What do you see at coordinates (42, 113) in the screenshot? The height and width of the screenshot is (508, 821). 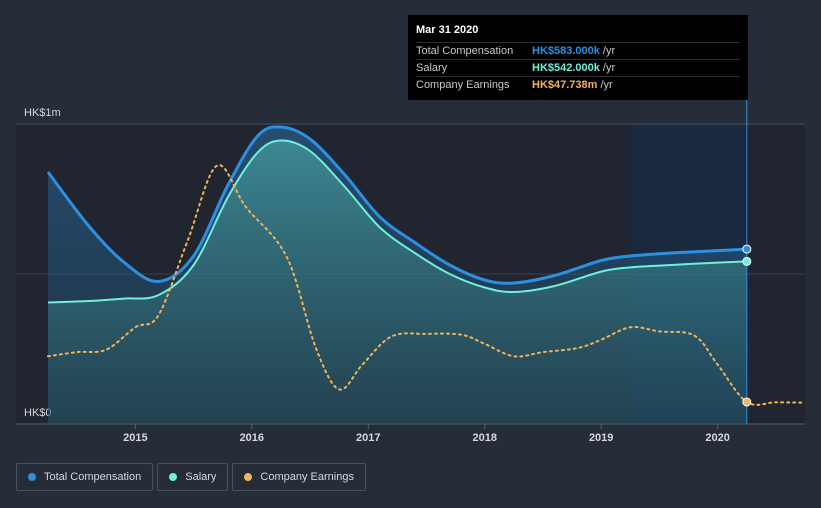 I see `y-tick-label-top: HK$1m` at bounding box center [42, 113].